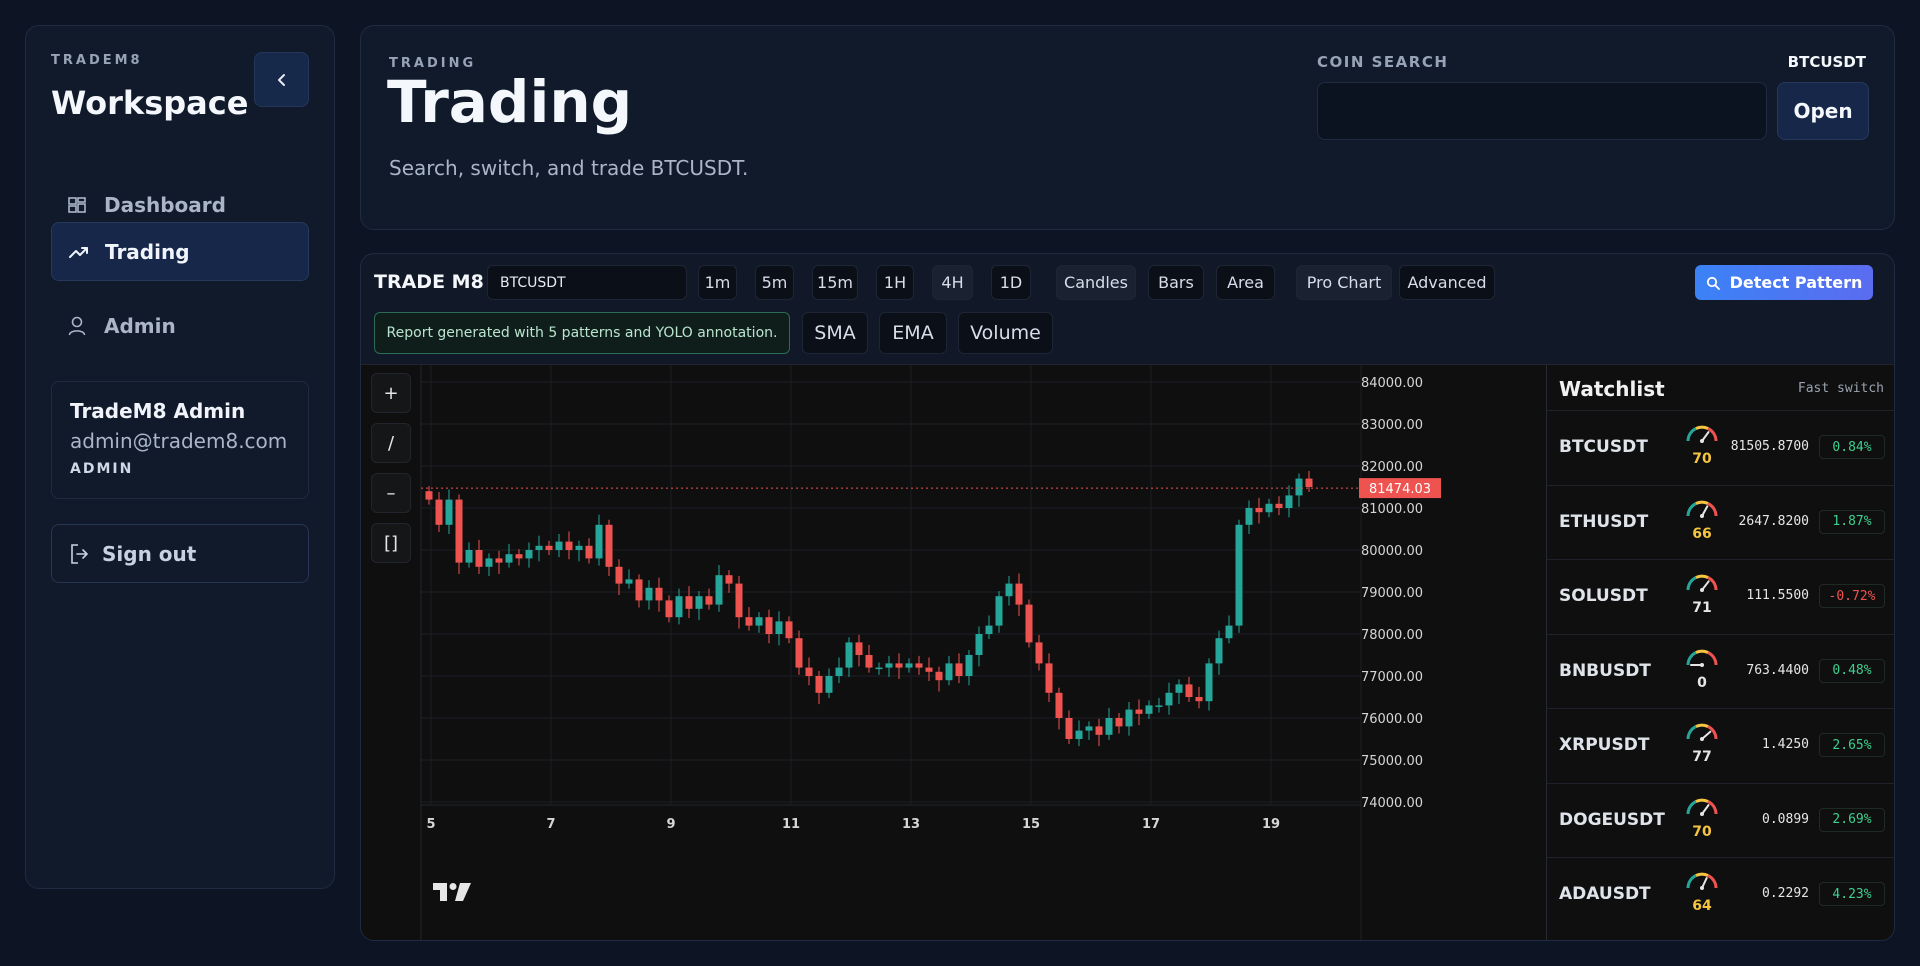  I want to click on user-card: TradeM8 Admin admin@tradem8.com ADMIN, so click(180, 440).